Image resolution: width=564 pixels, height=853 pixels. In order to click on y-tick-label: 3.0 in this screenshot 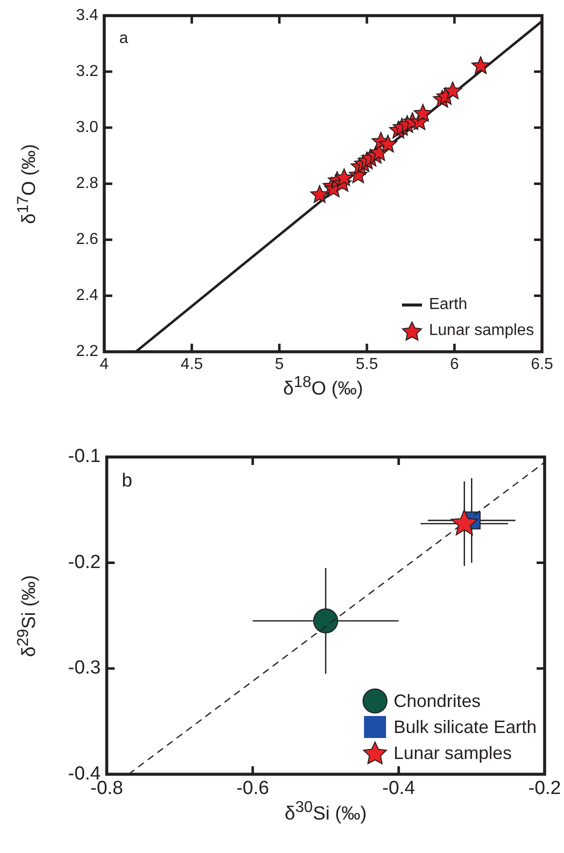, I will do `click(87, 127)`.